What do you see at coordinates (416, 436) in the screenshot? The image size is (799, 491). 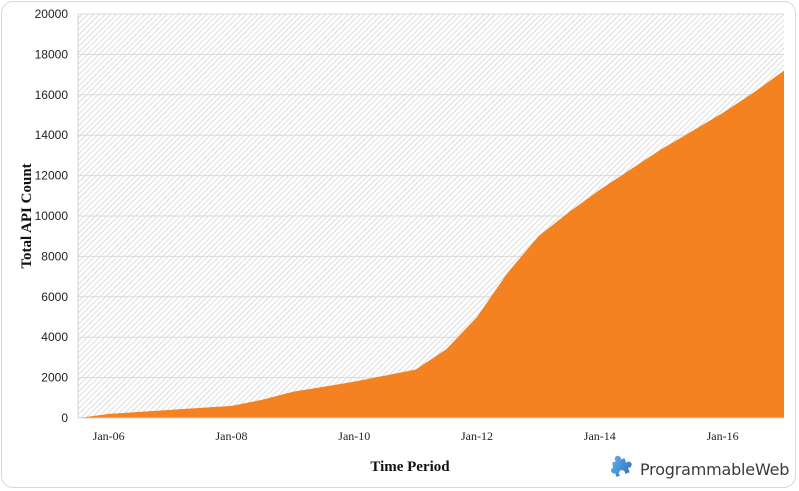 I see `x-axis-ticks: Jan-06 Jan-08 Jan-10 Jan-12 Jan-14 Jan-16` at bounding box center [416, 436].